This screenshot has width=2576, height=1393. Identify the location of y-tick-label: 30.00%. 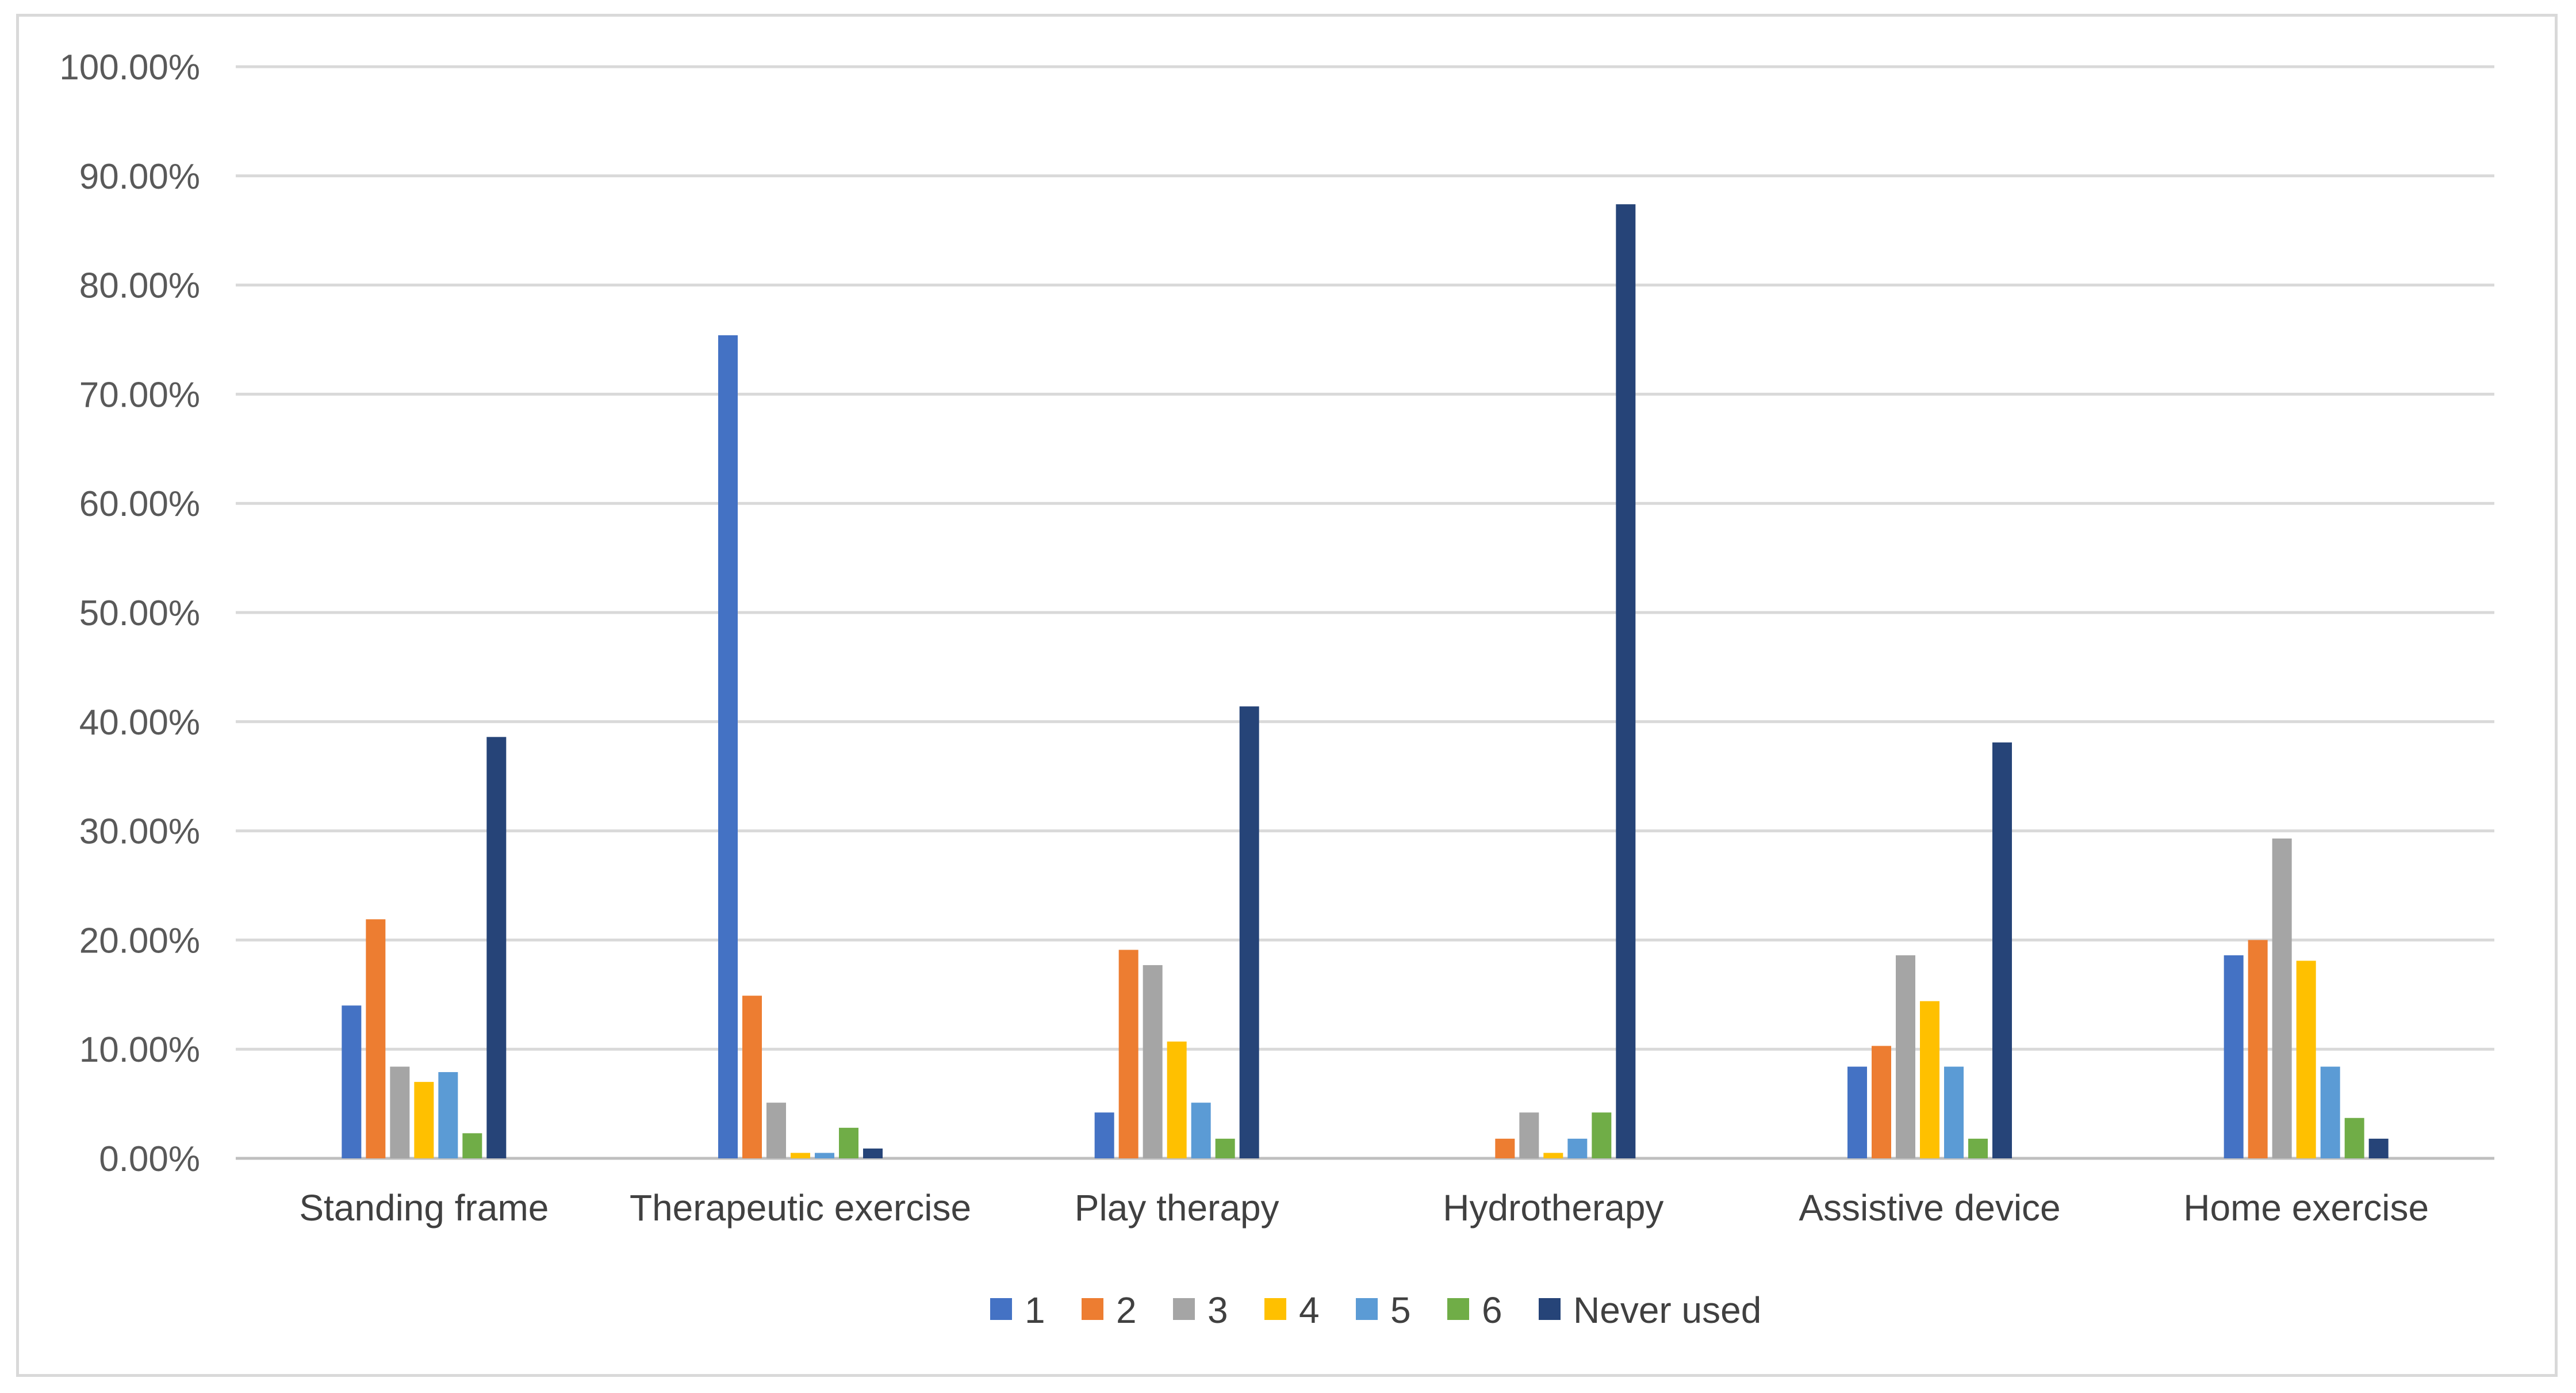
(139, 832).